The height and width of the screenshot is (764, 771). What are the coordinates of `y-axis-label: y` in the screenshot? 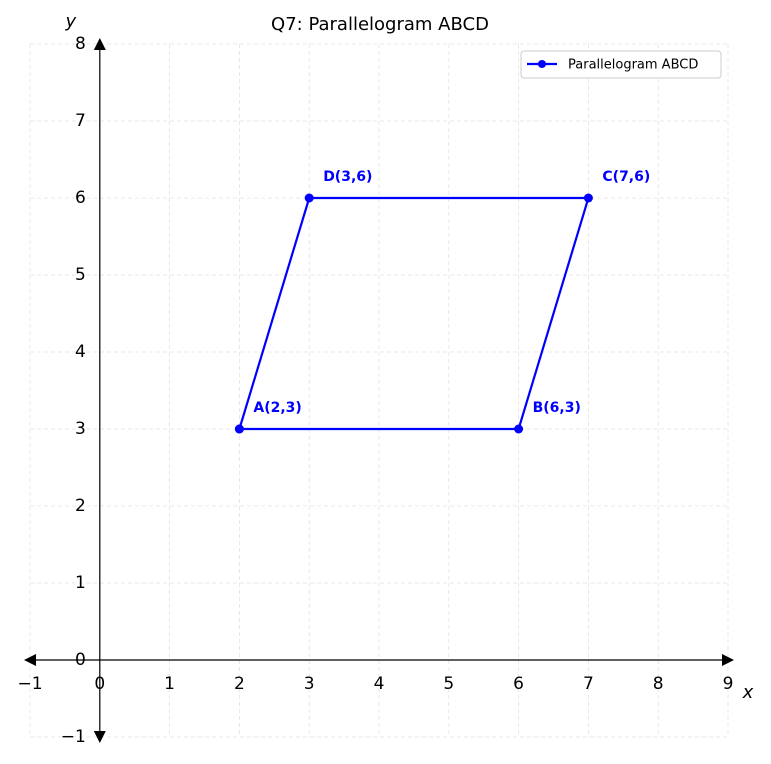 It's located at (70, 21).